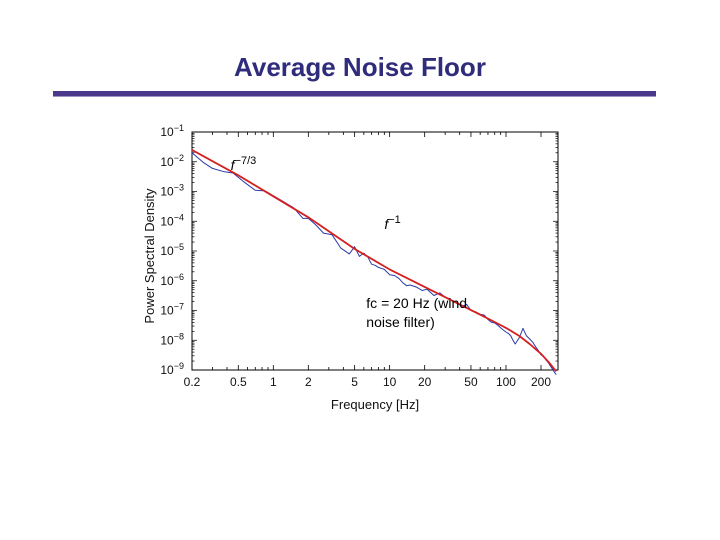 The width and height of the screenshot is (720, 540). Describe the element at coordinates (244, 164) in the screenshot. I see `slope-annotation-steep: f−7/3` at that location.